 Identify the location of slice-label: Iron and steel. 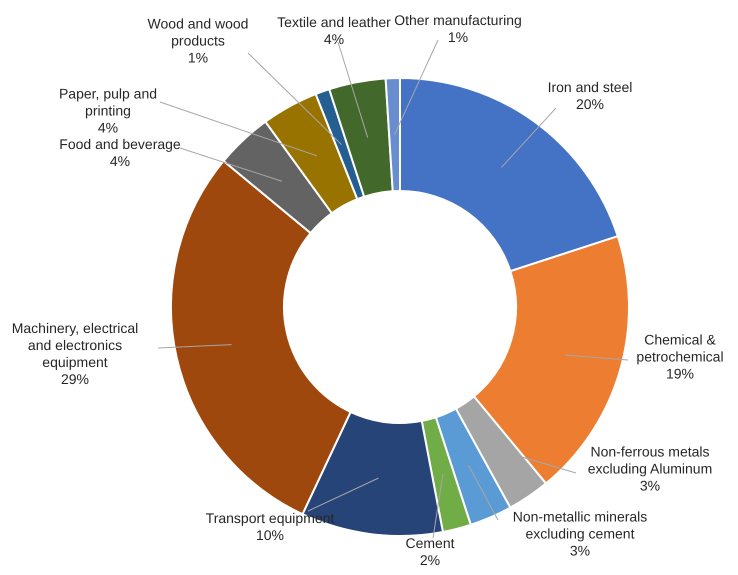
(590, 87).